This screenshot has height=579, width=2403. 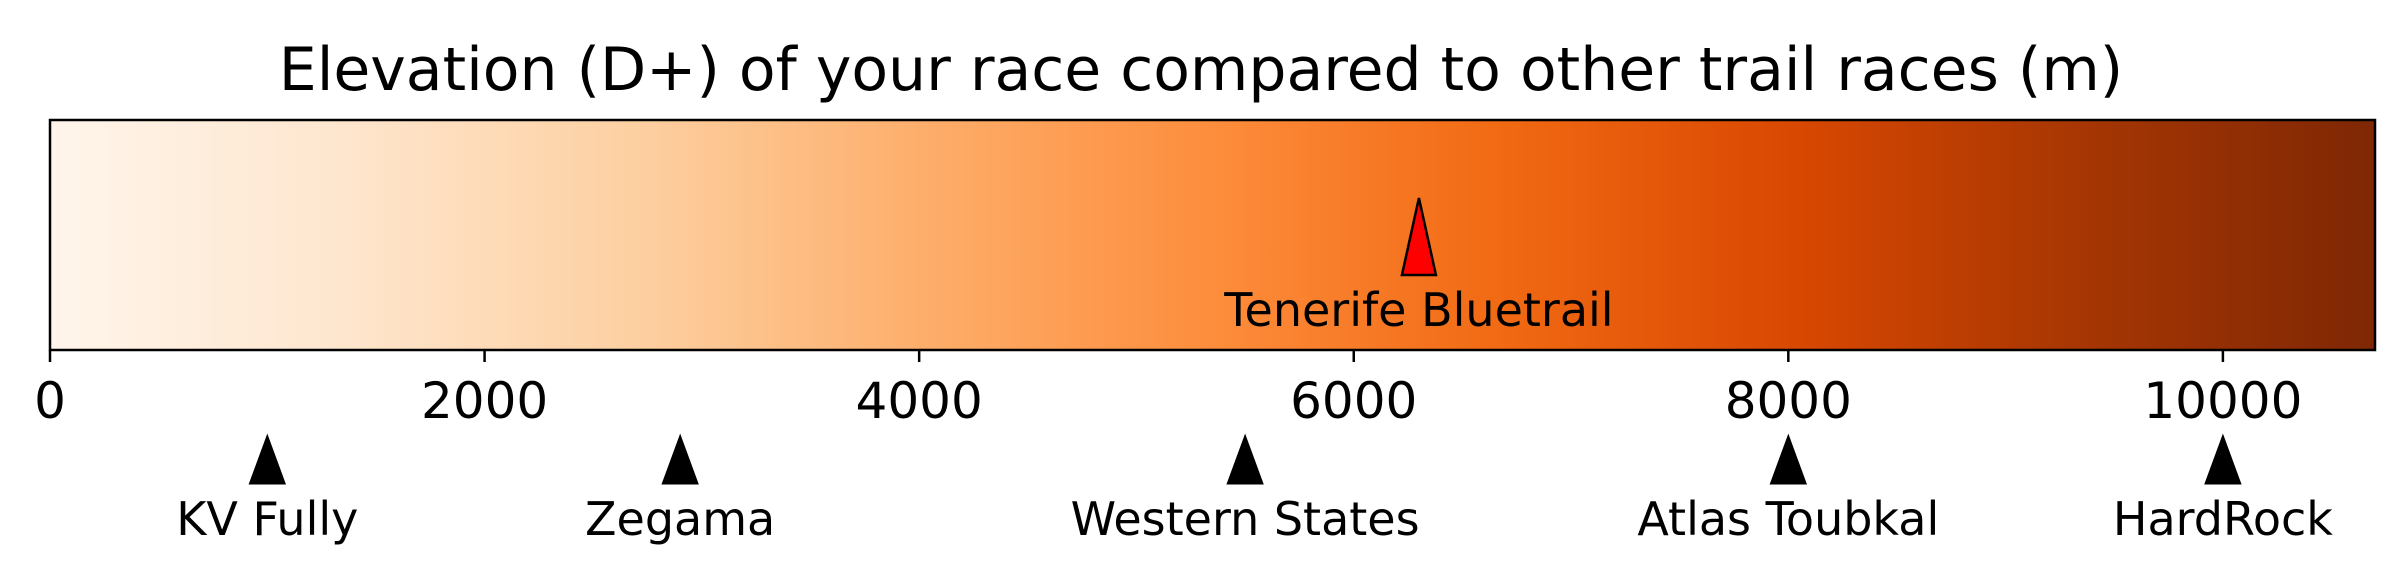 I want to click on x-tick-label: 10000, so click(x=2222, y=401).